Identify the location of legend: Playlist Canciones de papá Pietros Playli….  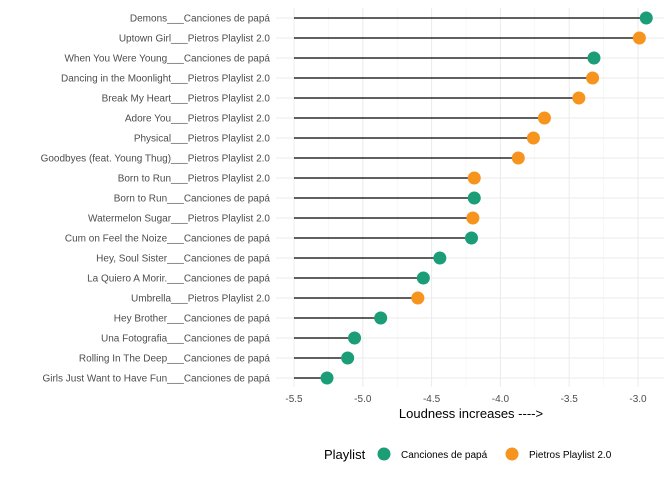
(468, 454).